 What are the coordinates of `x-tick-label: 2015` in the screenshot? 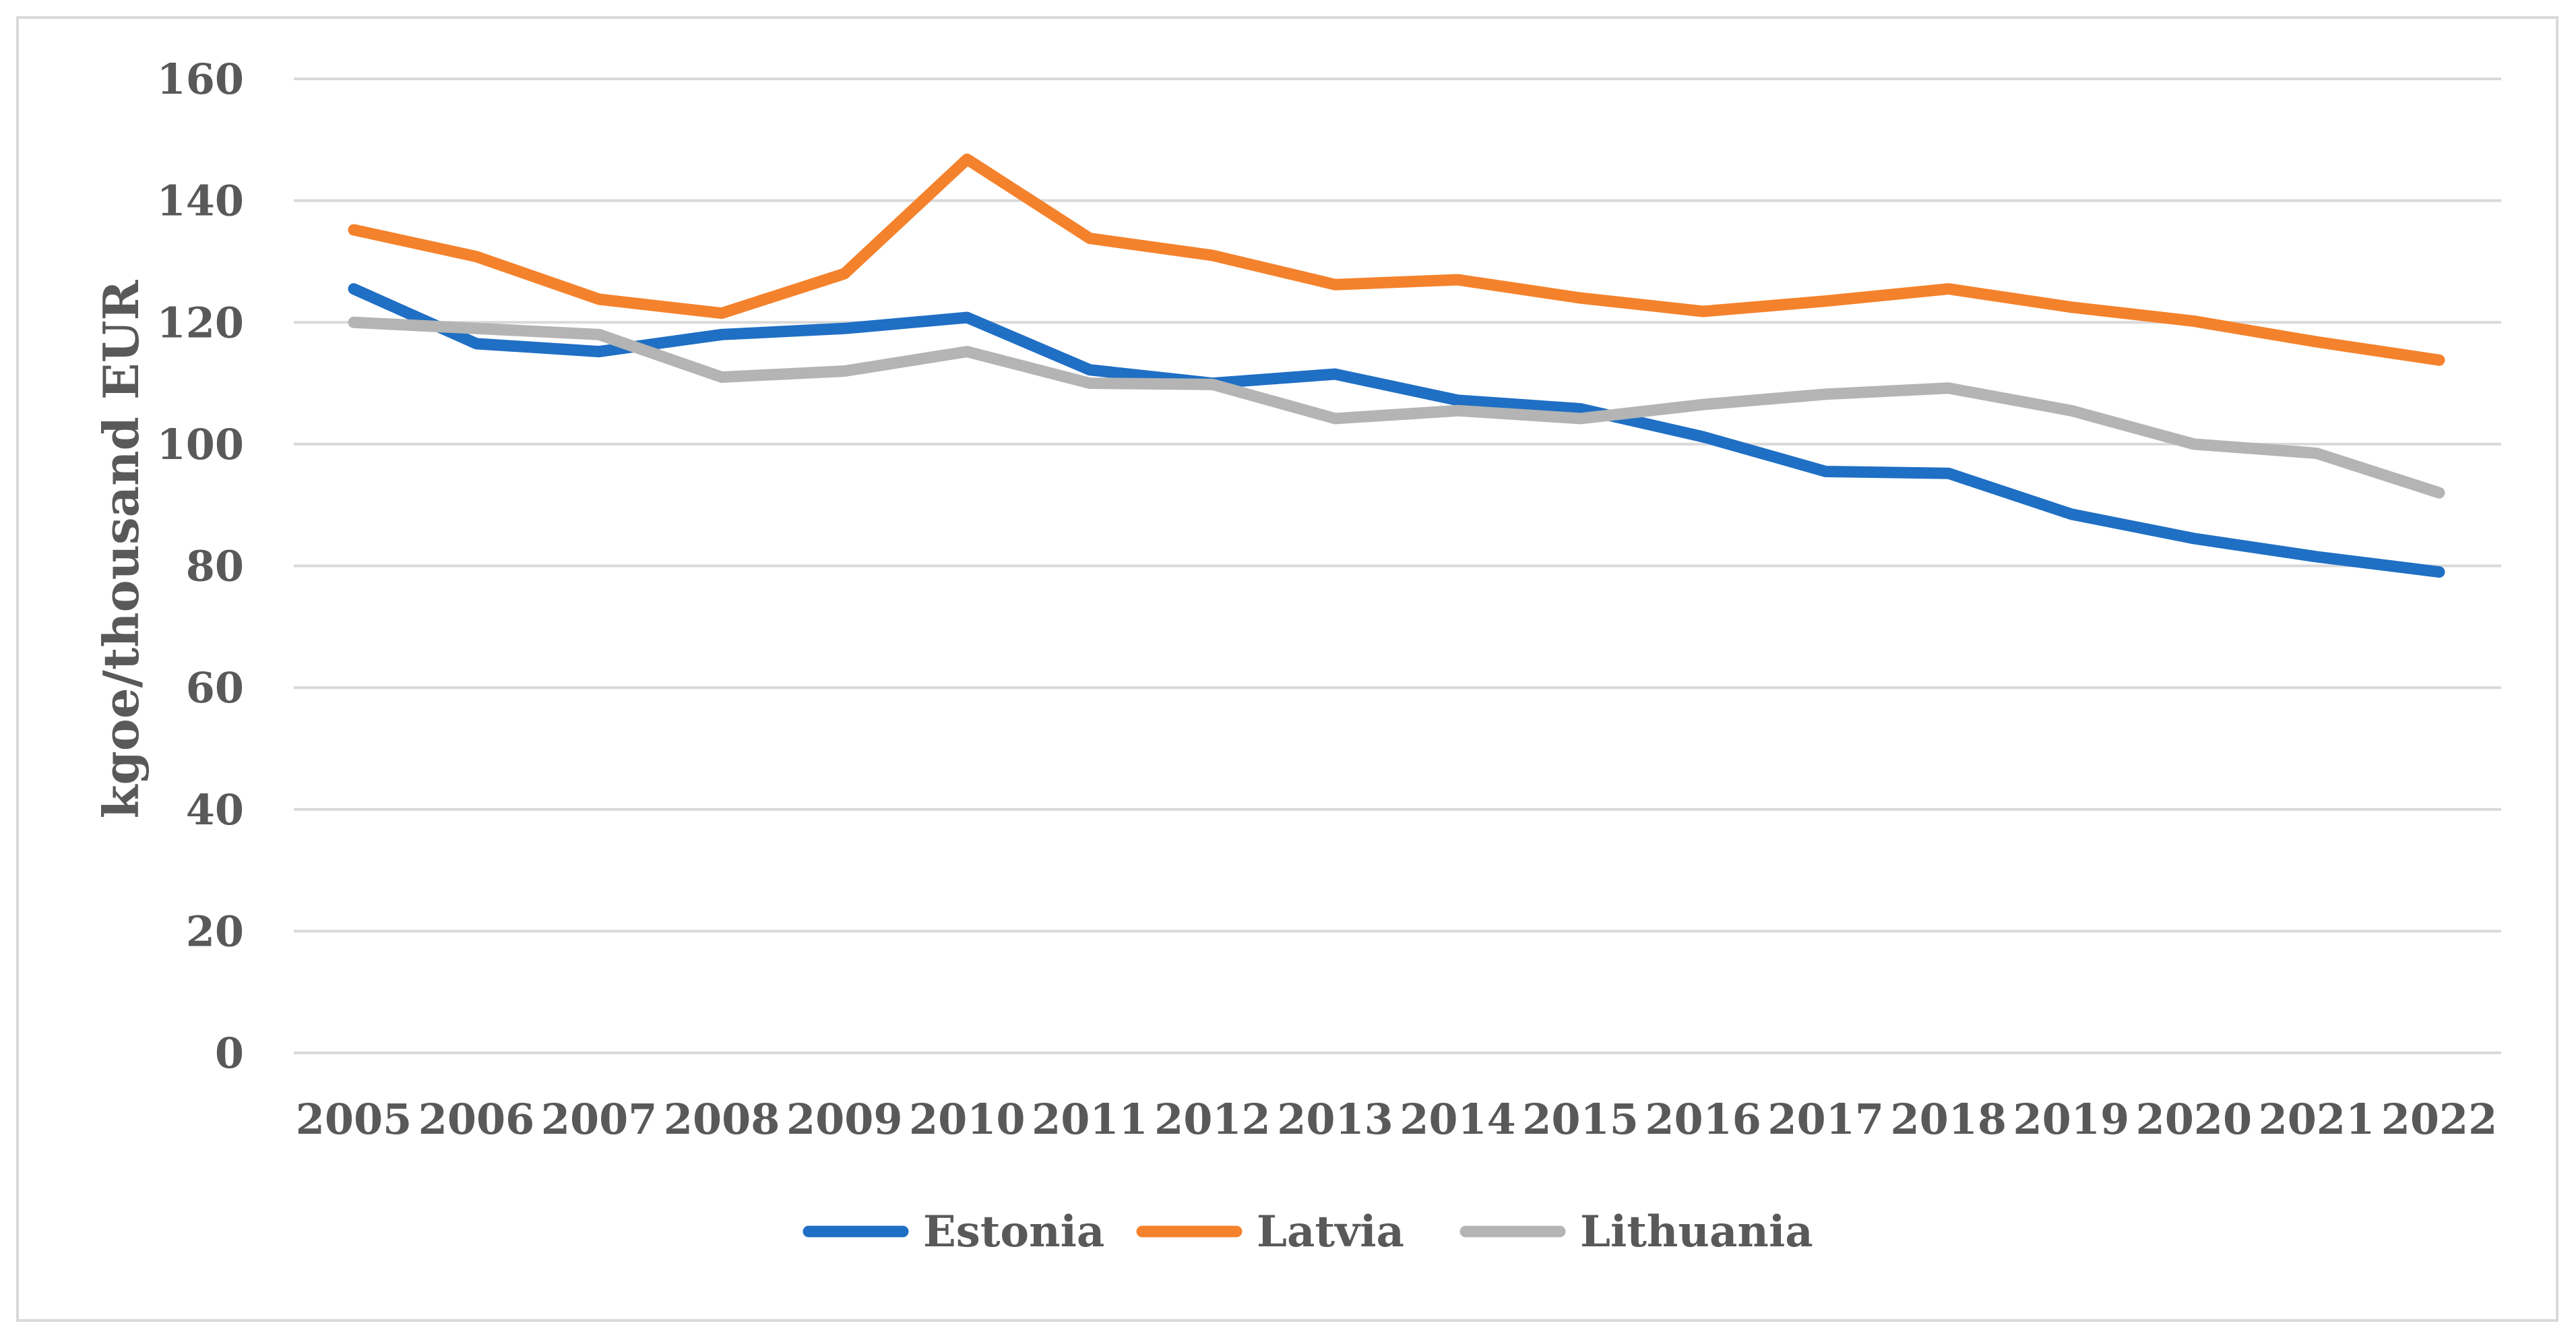 It's located at (1580, 1119).